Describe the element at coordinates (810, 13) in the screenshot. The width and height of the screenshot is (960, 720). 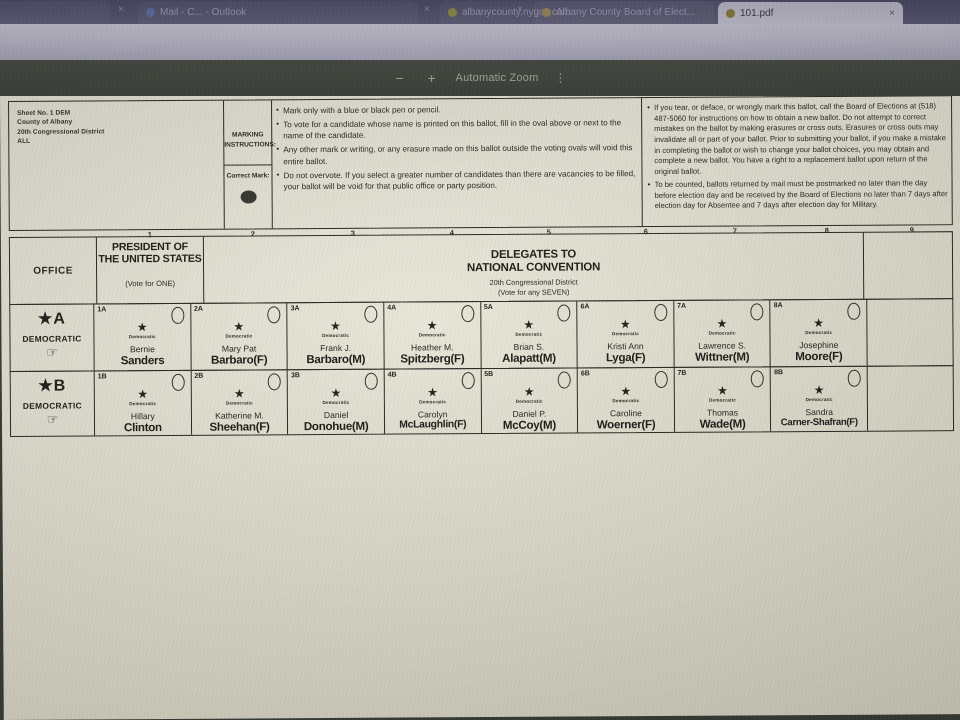
I see `browser-tab-active-101pdf: 101.pdf ×` at that location.